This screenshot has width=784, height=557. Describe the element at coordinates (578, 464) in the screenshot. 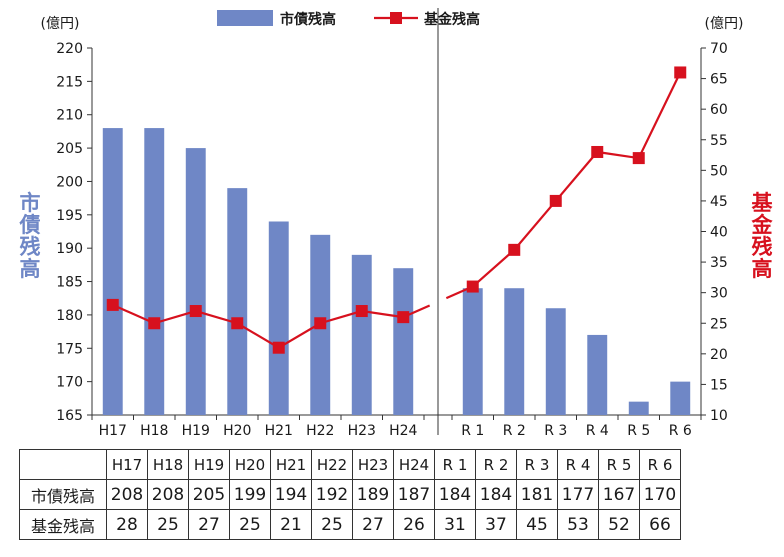

I see `table-header-cell: R 4` at that location.